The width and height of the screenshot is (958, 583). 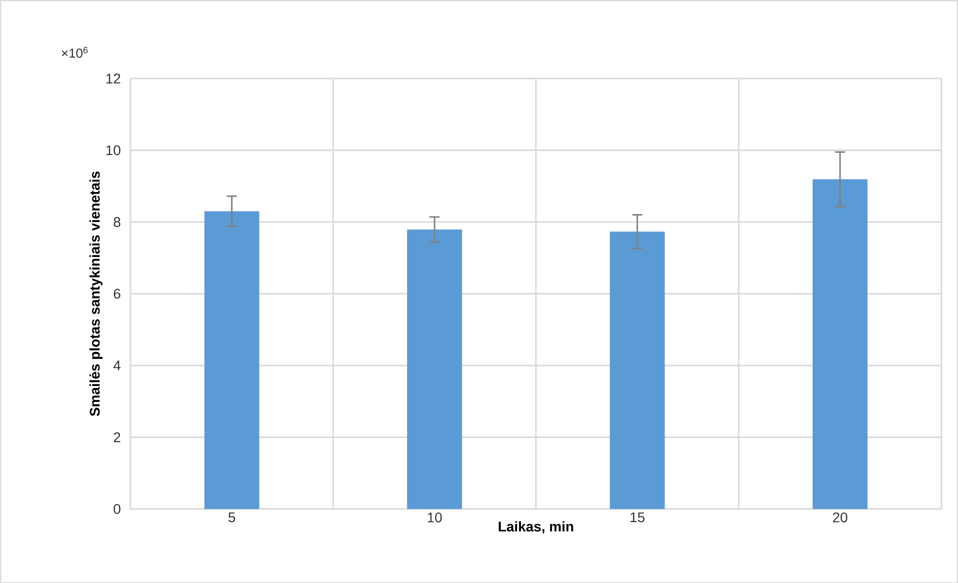 I want to click on y-tick-label: 6, so click(x=117, y=293).